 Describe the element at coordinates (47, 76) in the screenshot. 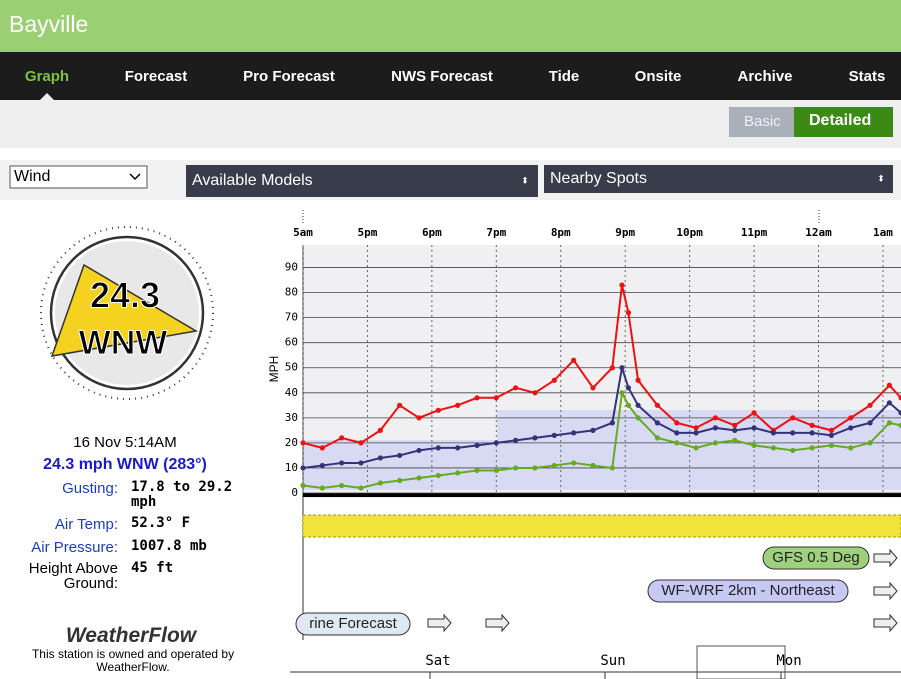

I see `nav-item: Graph` at that location.